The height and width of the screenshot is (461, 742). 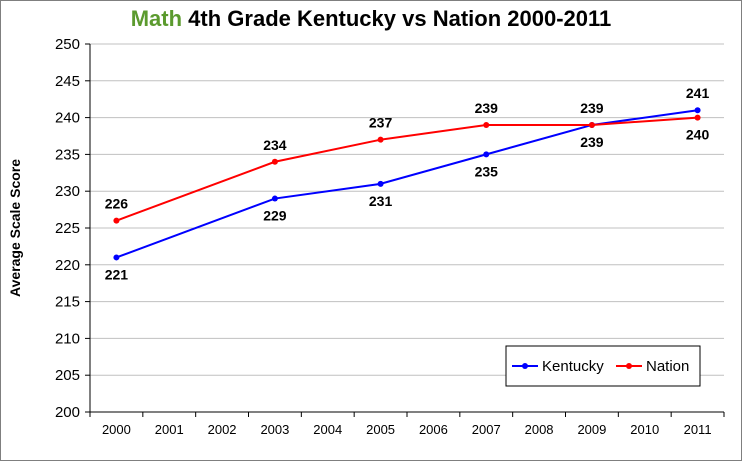 What do you see at coordinates (380, 429) in the screenshot?
I see `x-tick-label: 2005` at bounding box center [380, 429].